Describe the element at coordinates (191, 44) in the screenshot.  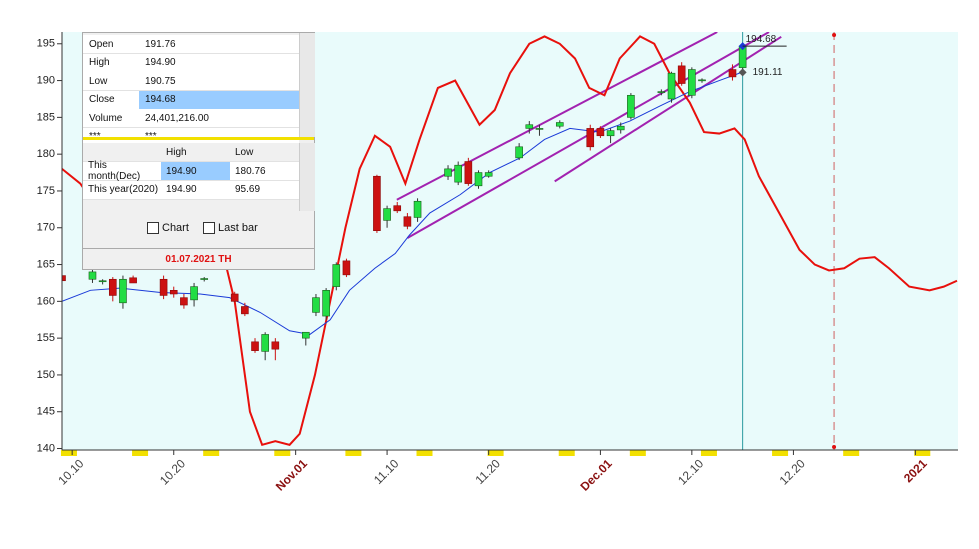
I see `quote-row: Open 191.76` at that location.